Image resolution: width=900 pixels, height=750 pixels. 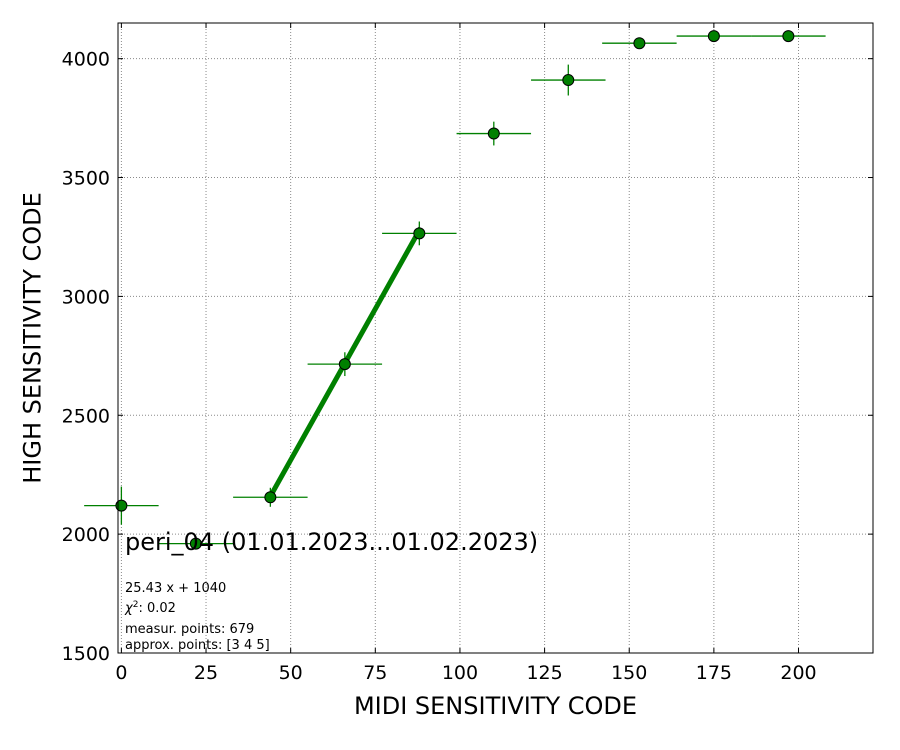 What do you see at coordinates (197, 645) in the screenshot?
I see `annotation-approx-points: approx. points: [3 4 5]` at bounding box center [197, 645].